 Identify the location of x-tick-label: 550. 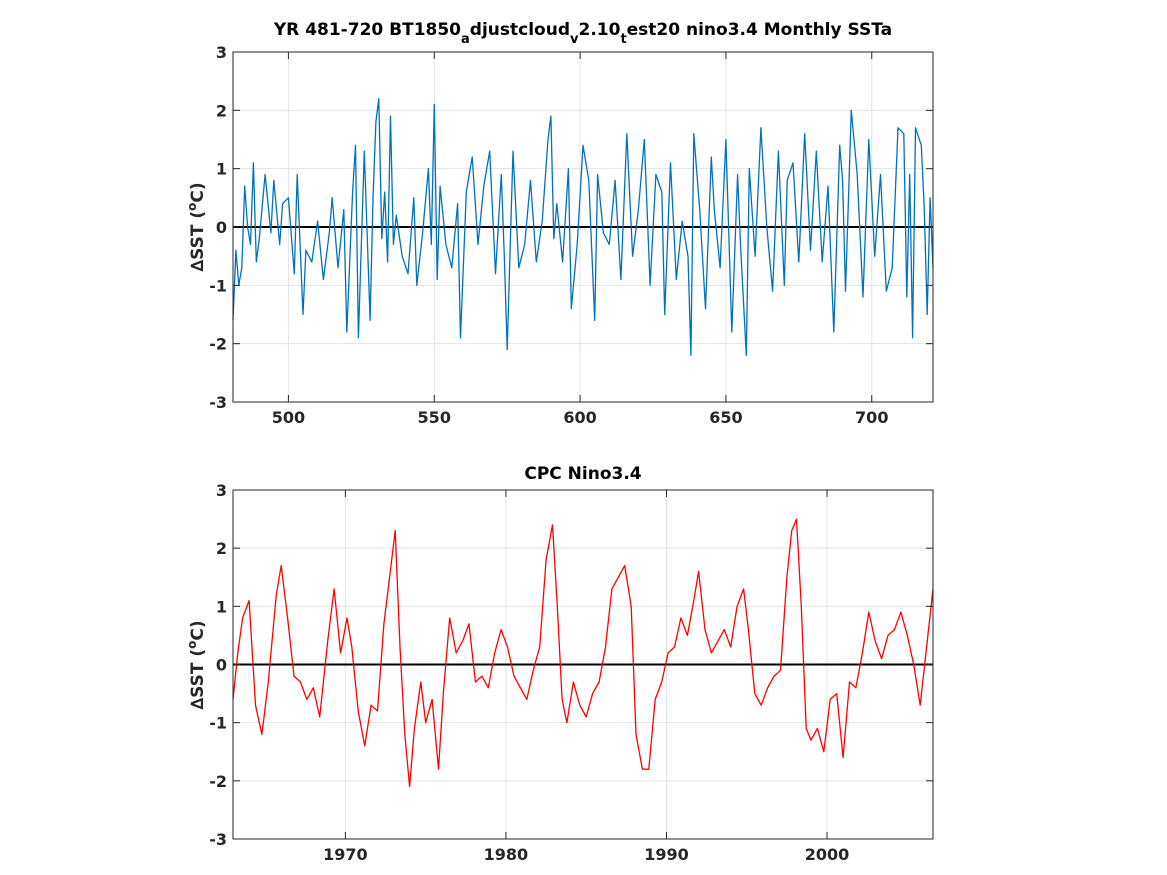
(434, 417).